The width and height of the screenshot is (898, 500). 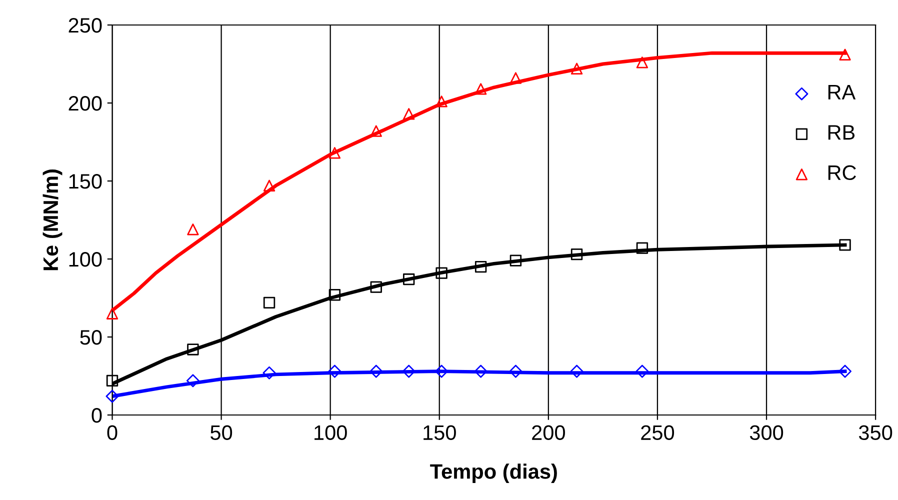 What do you see at coordinates (842, 92) in the screenshot?
I see `legend-label: RA` at bounding box center [842, 92].